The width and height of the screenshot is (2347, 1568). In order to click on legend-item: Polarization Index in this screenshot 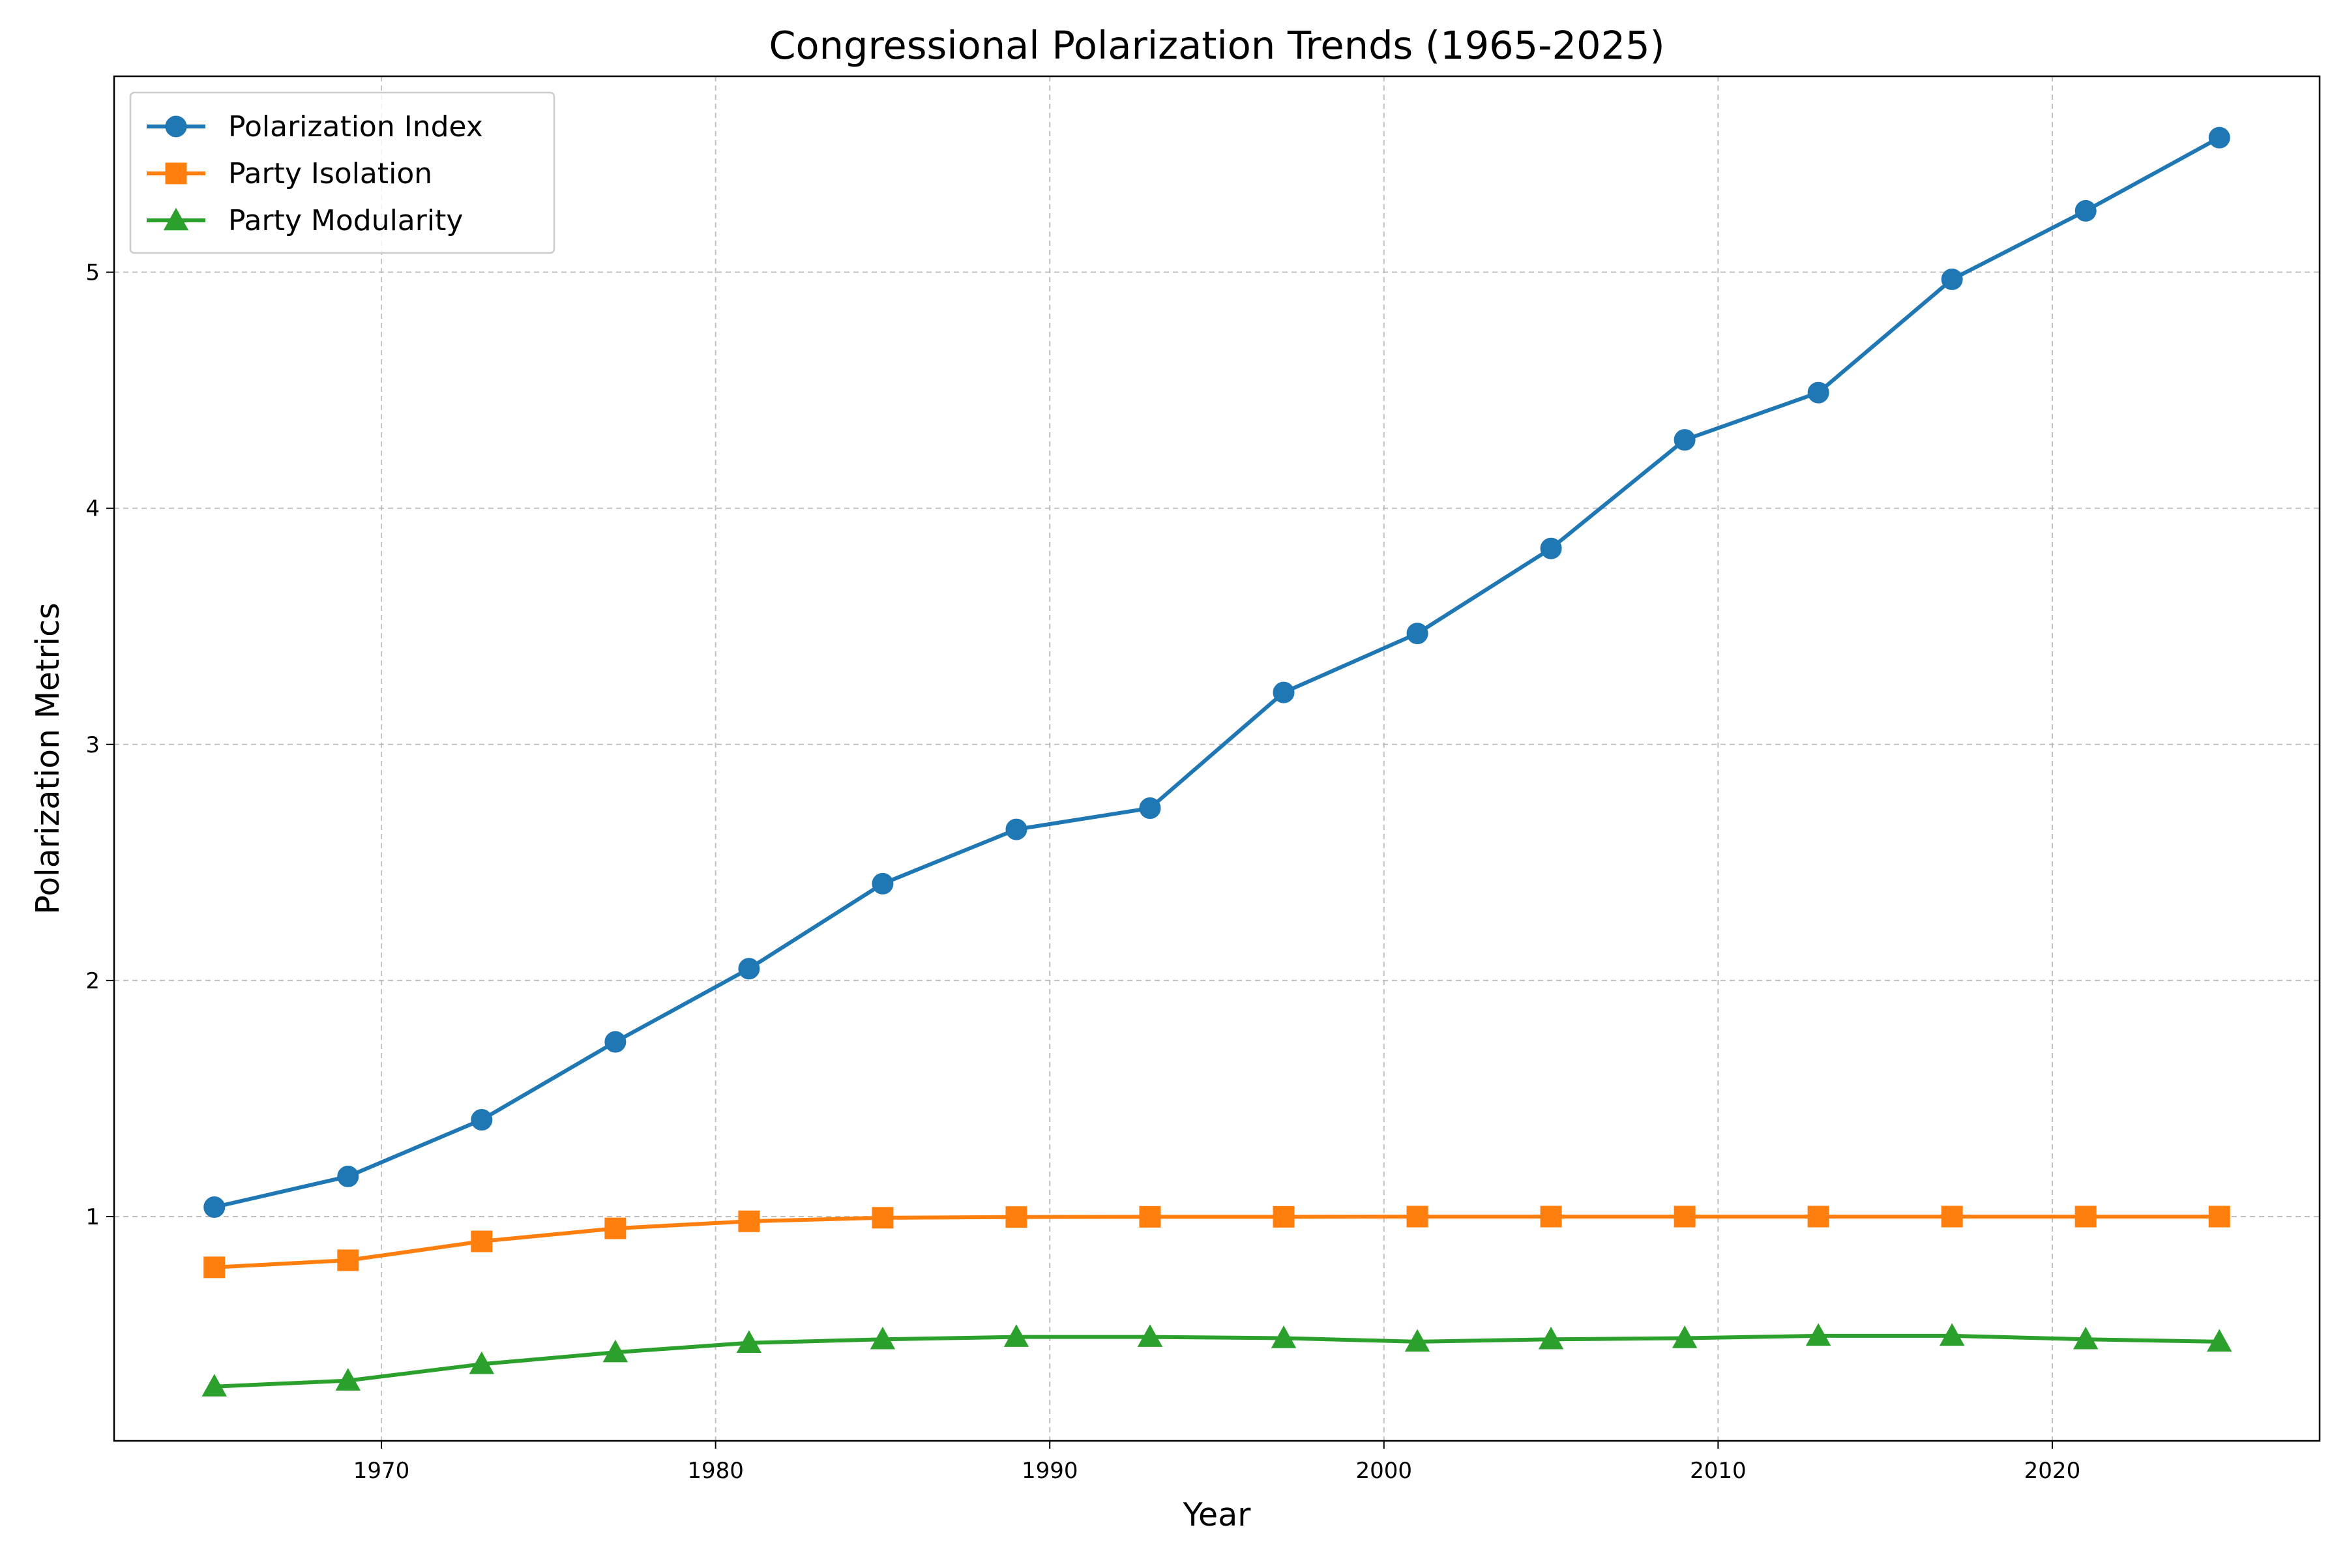, I will do `click(315, 126)`.